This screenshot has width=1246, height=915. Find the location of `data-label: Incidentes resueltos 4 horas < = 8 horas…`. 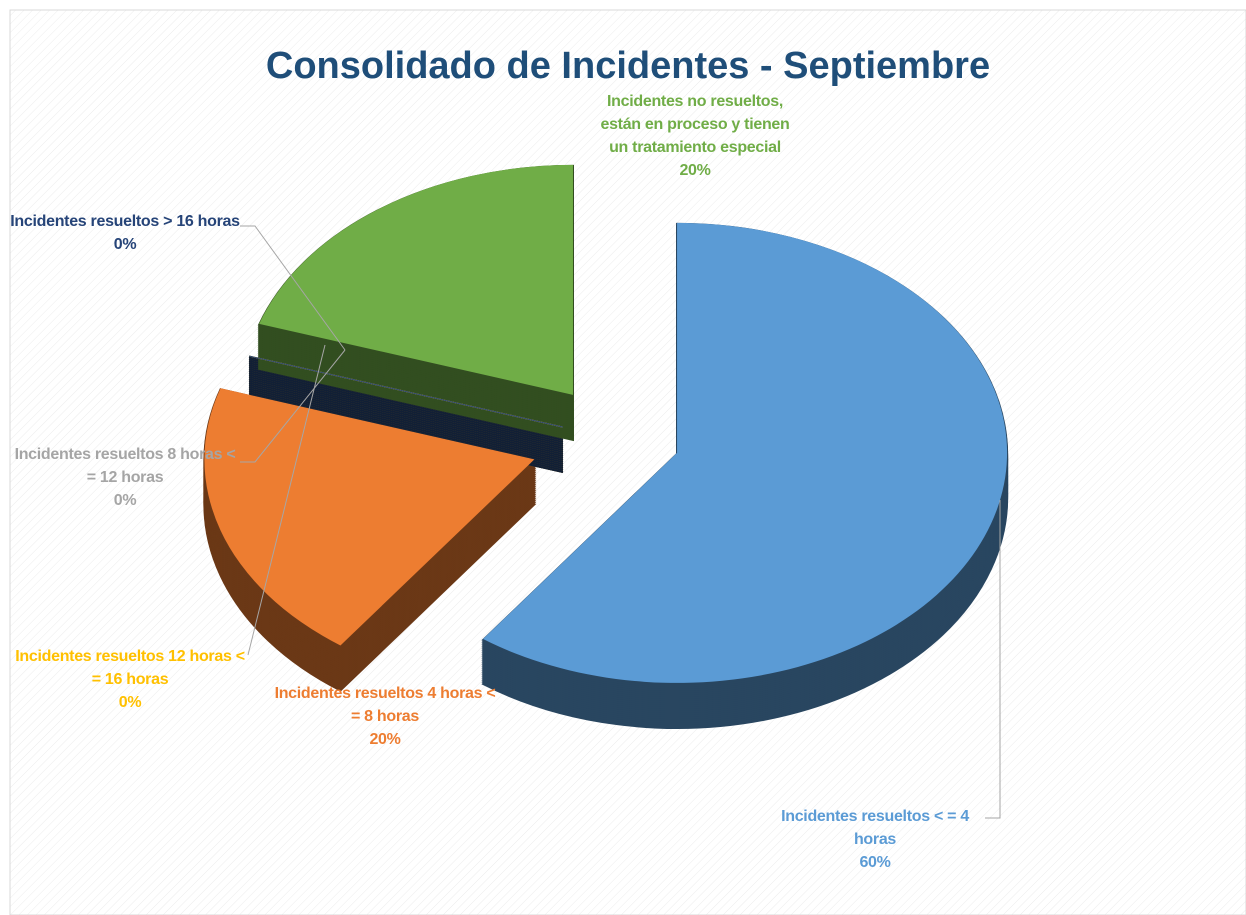

data-label: Incidentes resueltos 4 horas < = 8 horas… is located at coordinates (385, 716).